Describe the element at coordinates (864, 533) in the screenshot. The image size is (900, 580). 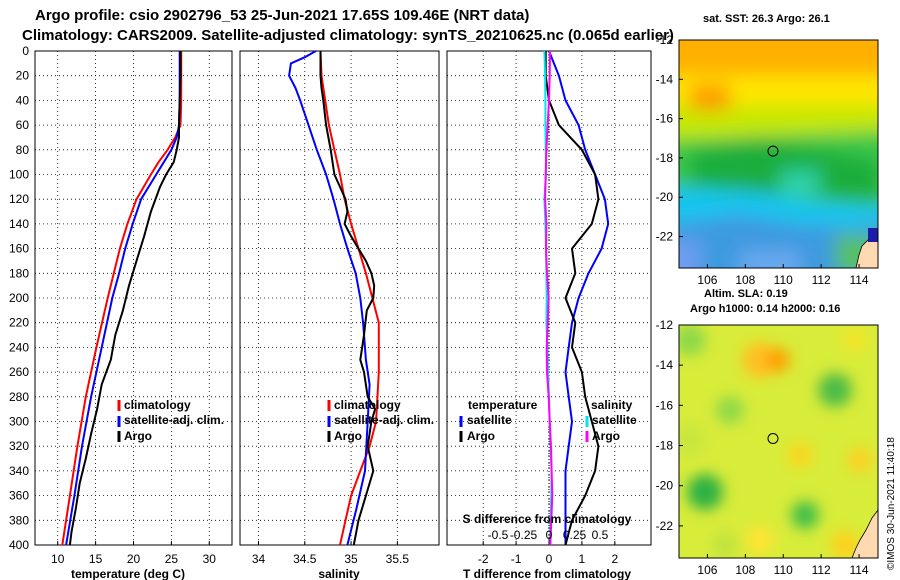
I see `coastline` at that location.